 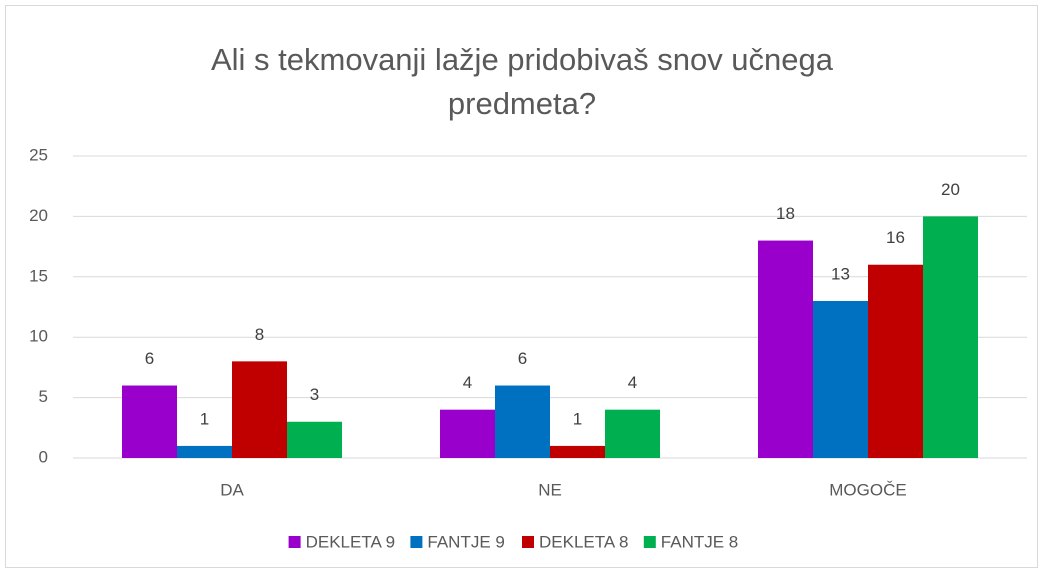 What do you see at coordinates (232, 489) in the screenshot?
I see `x-tick-label: DA` at bounding box center [232, 489].